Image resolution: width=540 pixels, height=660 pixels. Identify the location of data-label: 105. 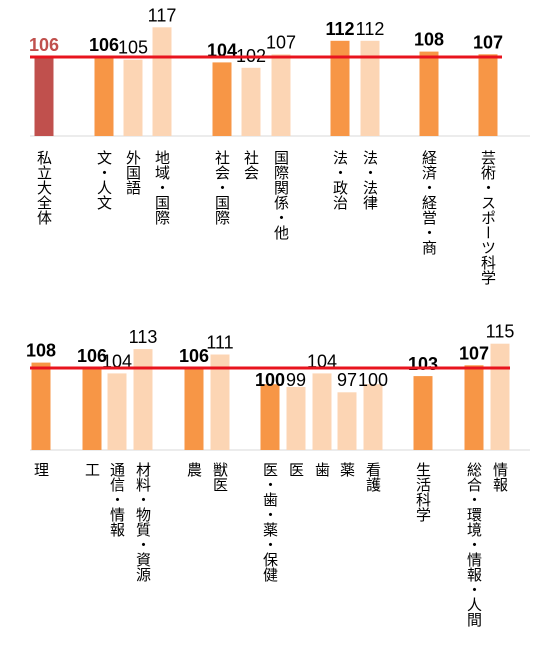
(133, 48).